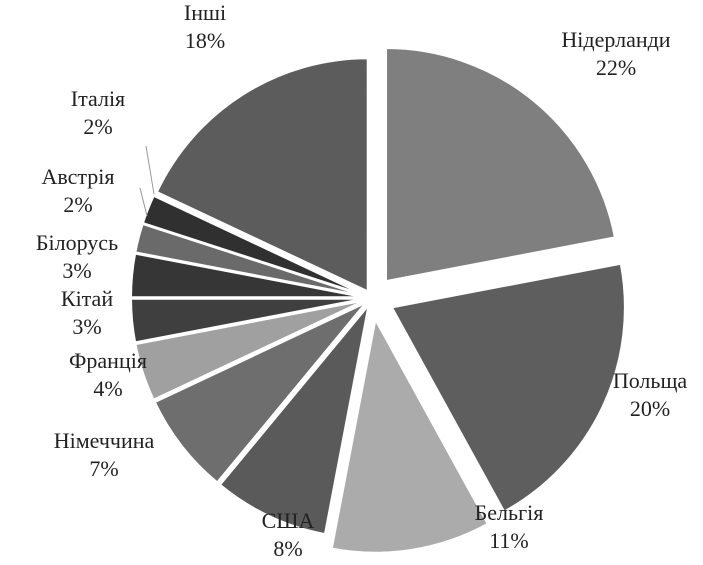  Describe the element at coordinates (97, 126) in the screenshot. I see `slice-value-італія: 2%` at that location.